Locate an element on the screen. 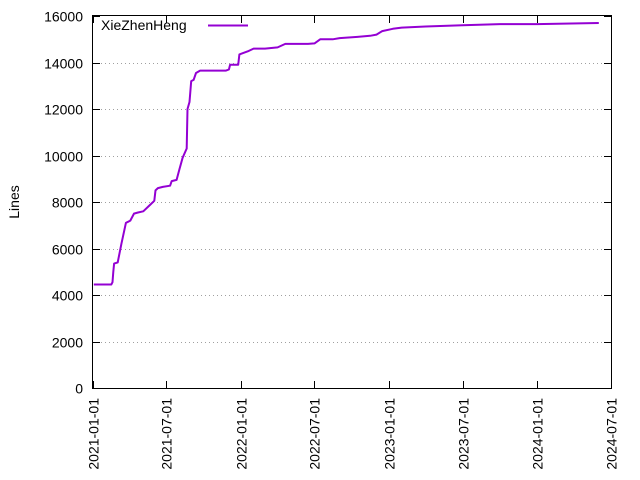 The image size is (640, 480). y-tick-label: 6000 is located at coordinates (67, 250).